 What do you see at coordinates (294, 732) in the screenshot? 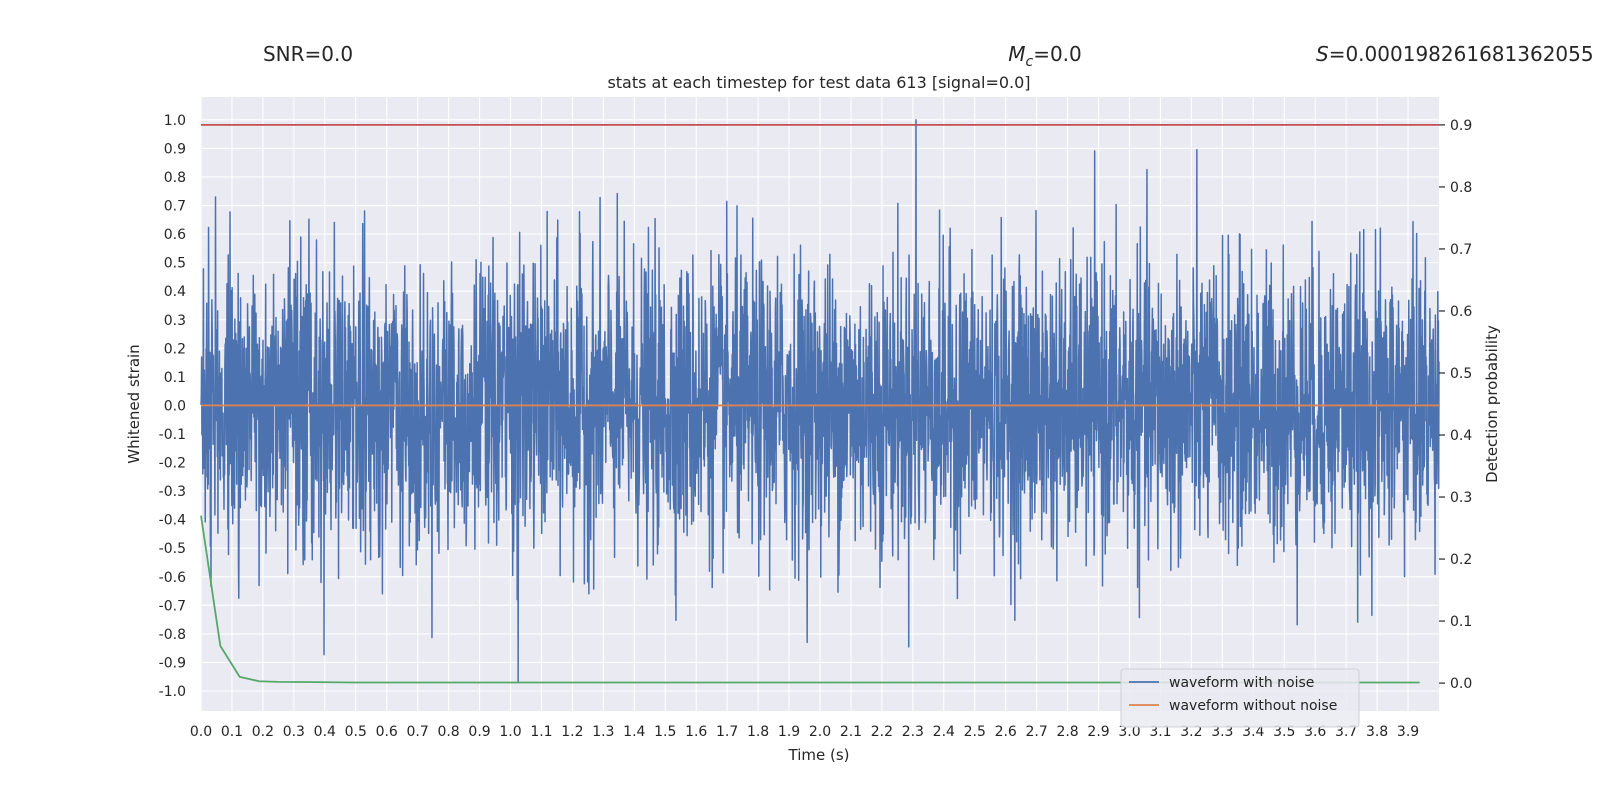
I see `x-tick-label: 0.3` at bounding box center [294, 732].